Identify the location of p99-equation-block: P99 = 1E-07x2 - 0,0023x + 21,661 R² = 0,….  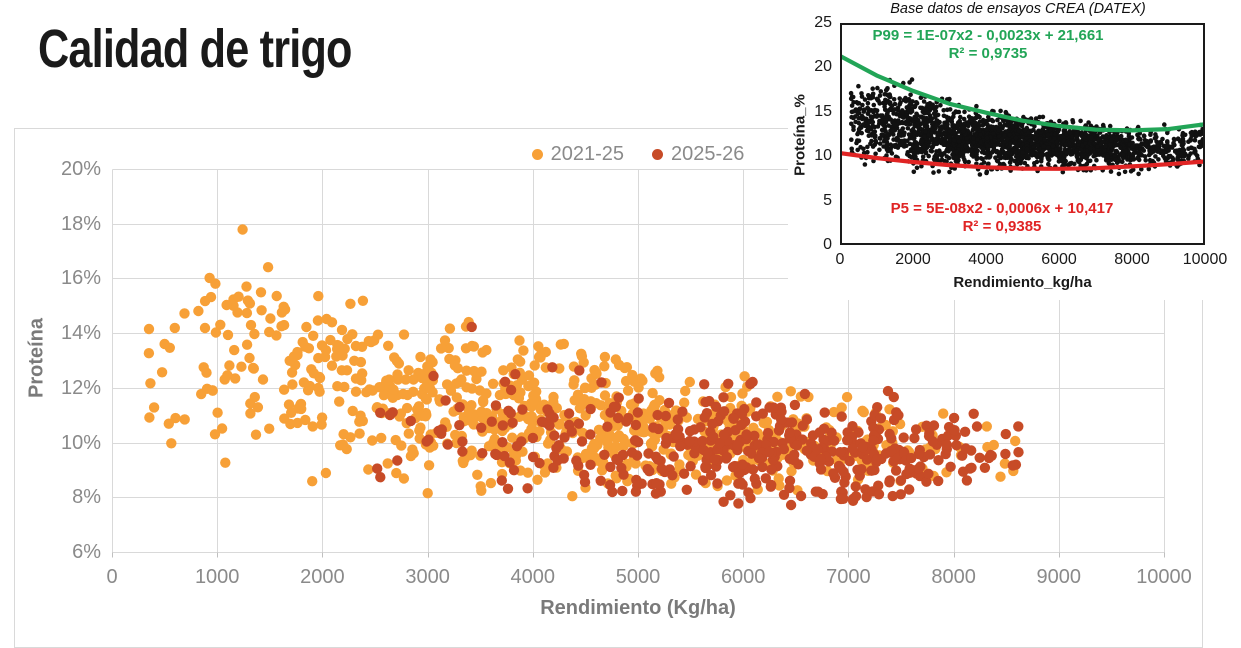
(988, 45).